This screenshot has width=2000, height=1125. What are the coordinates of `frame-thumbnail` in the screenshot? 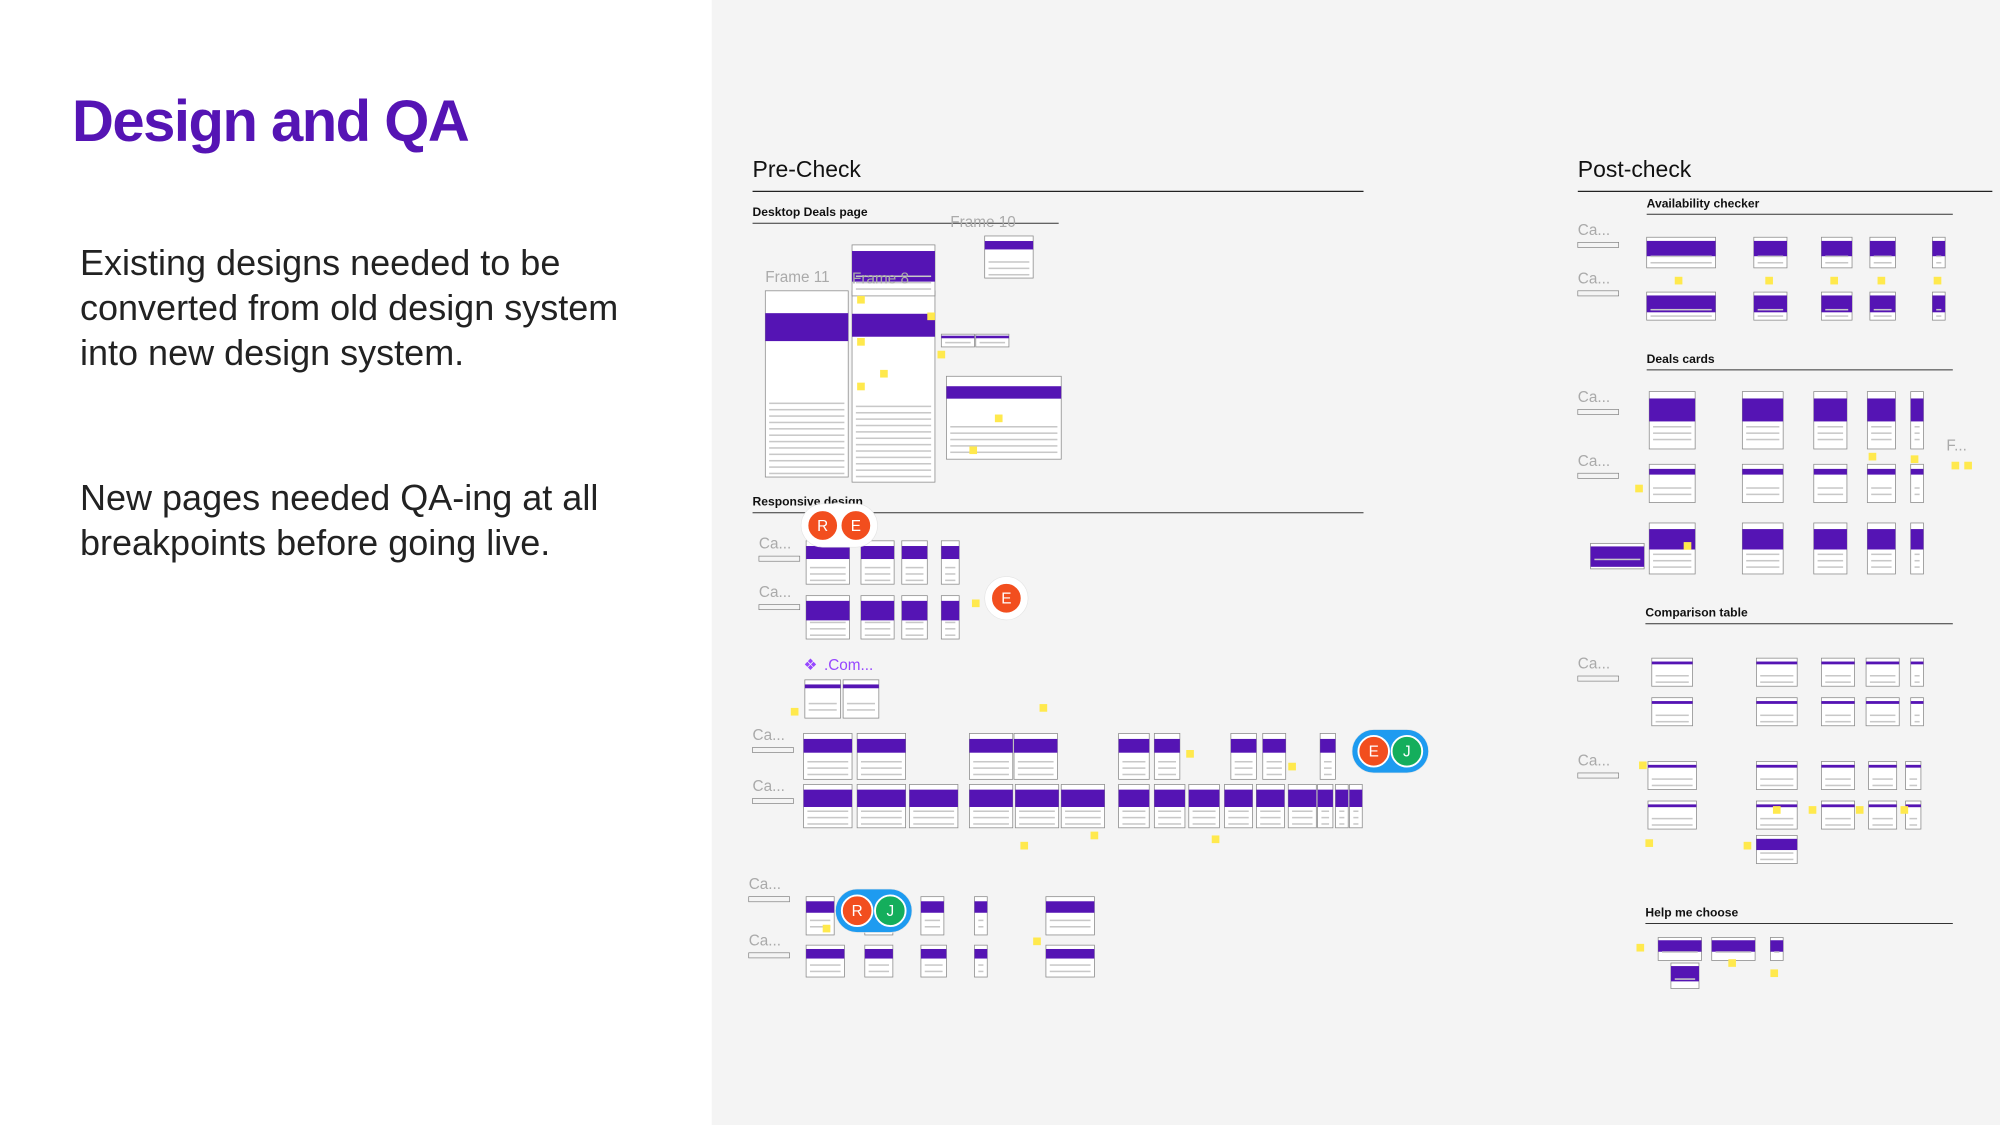 It's located at (1917, 672).